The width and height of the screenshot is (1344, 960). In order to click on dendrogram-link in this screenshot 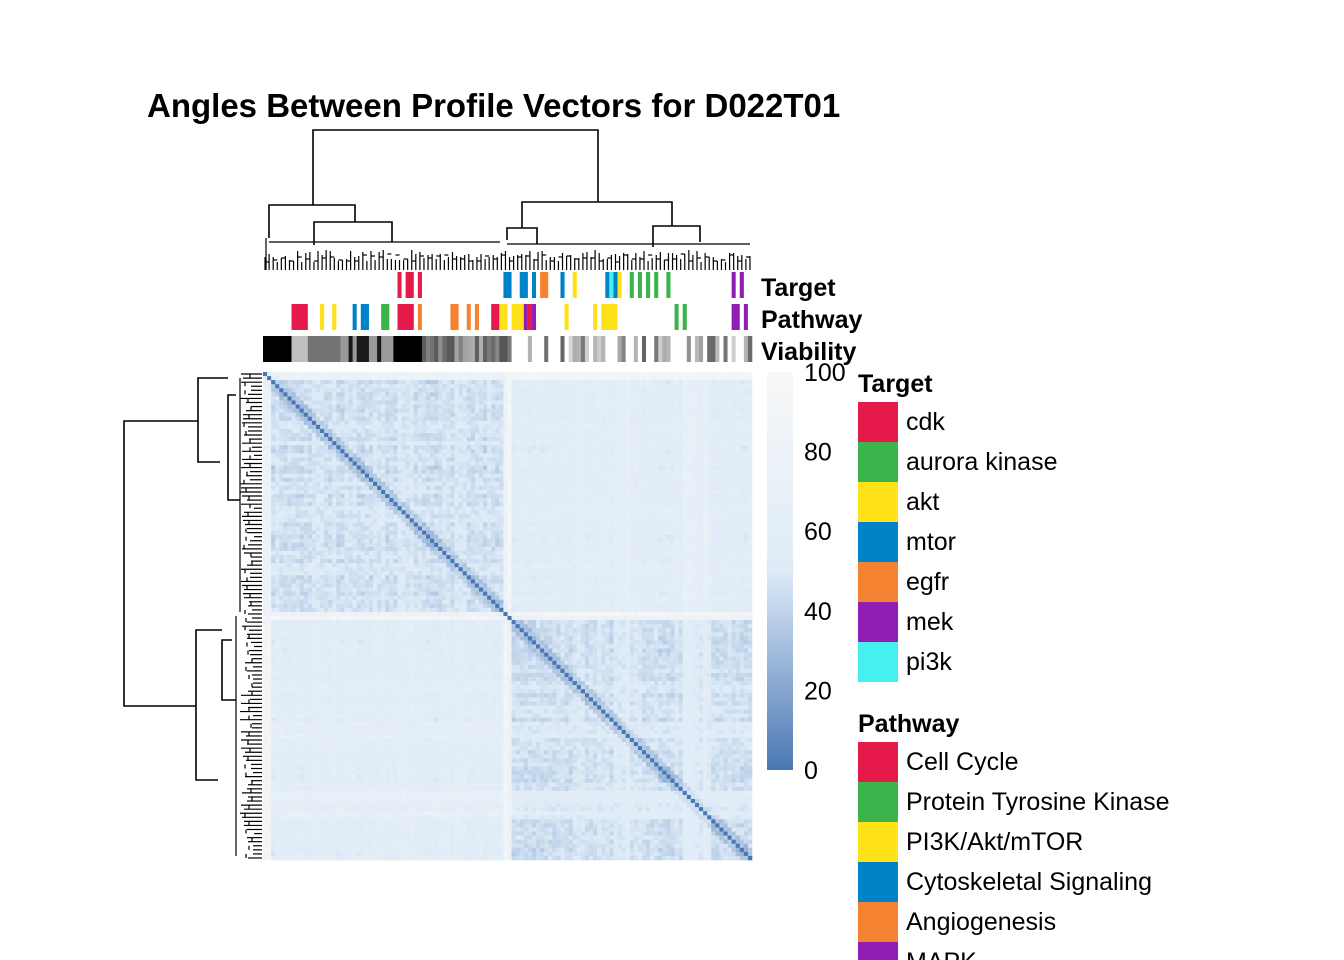, I will do `click(676, 236)`.